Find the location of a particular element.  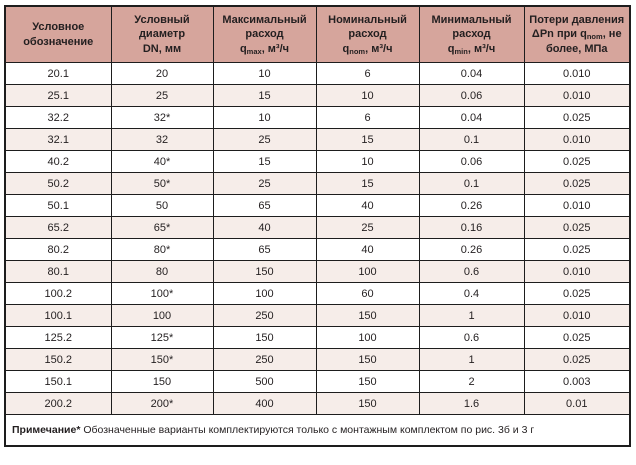

col-header-min-flow: Минимальный расход qmin, м³/ч is located at coordinates (471, 34).